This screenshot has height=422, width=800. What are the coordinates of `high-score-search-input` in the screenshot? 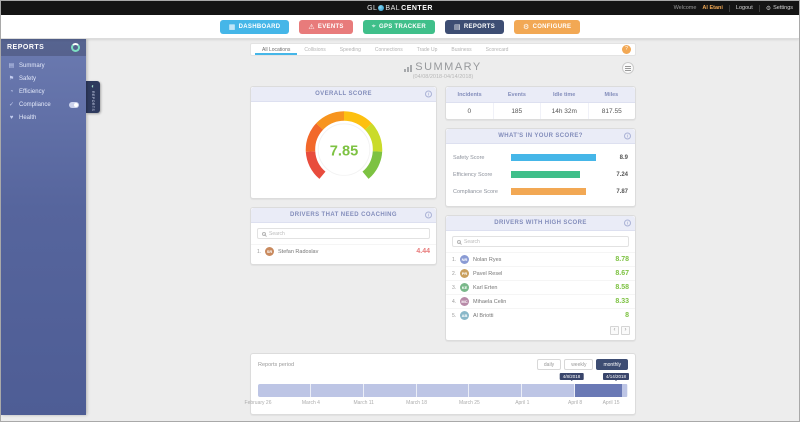 It's located at (544, 241).